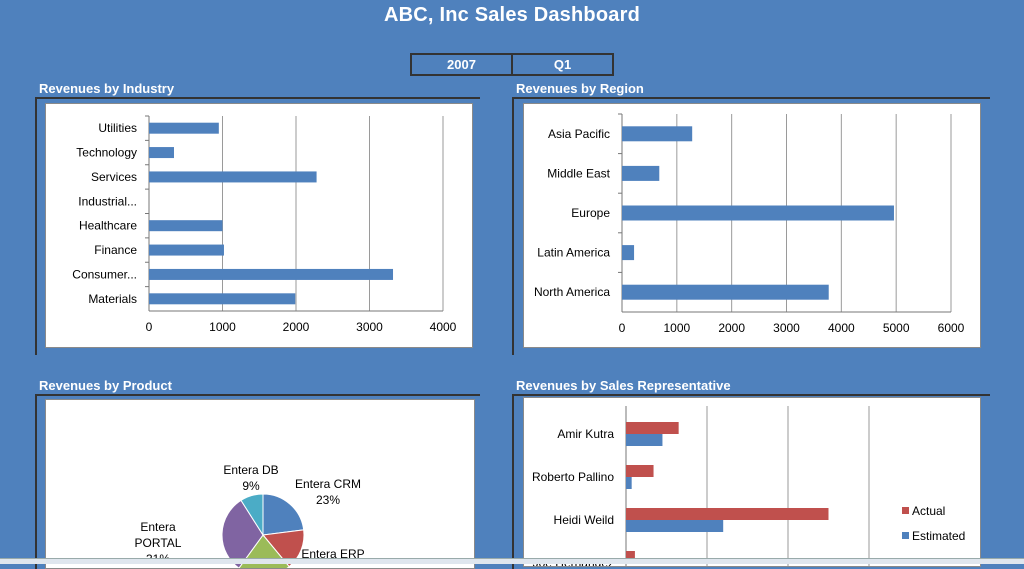 The width and height of the screenshot is (1024, 569). I want to click on category-label: Healthcare, so click(108, 226).